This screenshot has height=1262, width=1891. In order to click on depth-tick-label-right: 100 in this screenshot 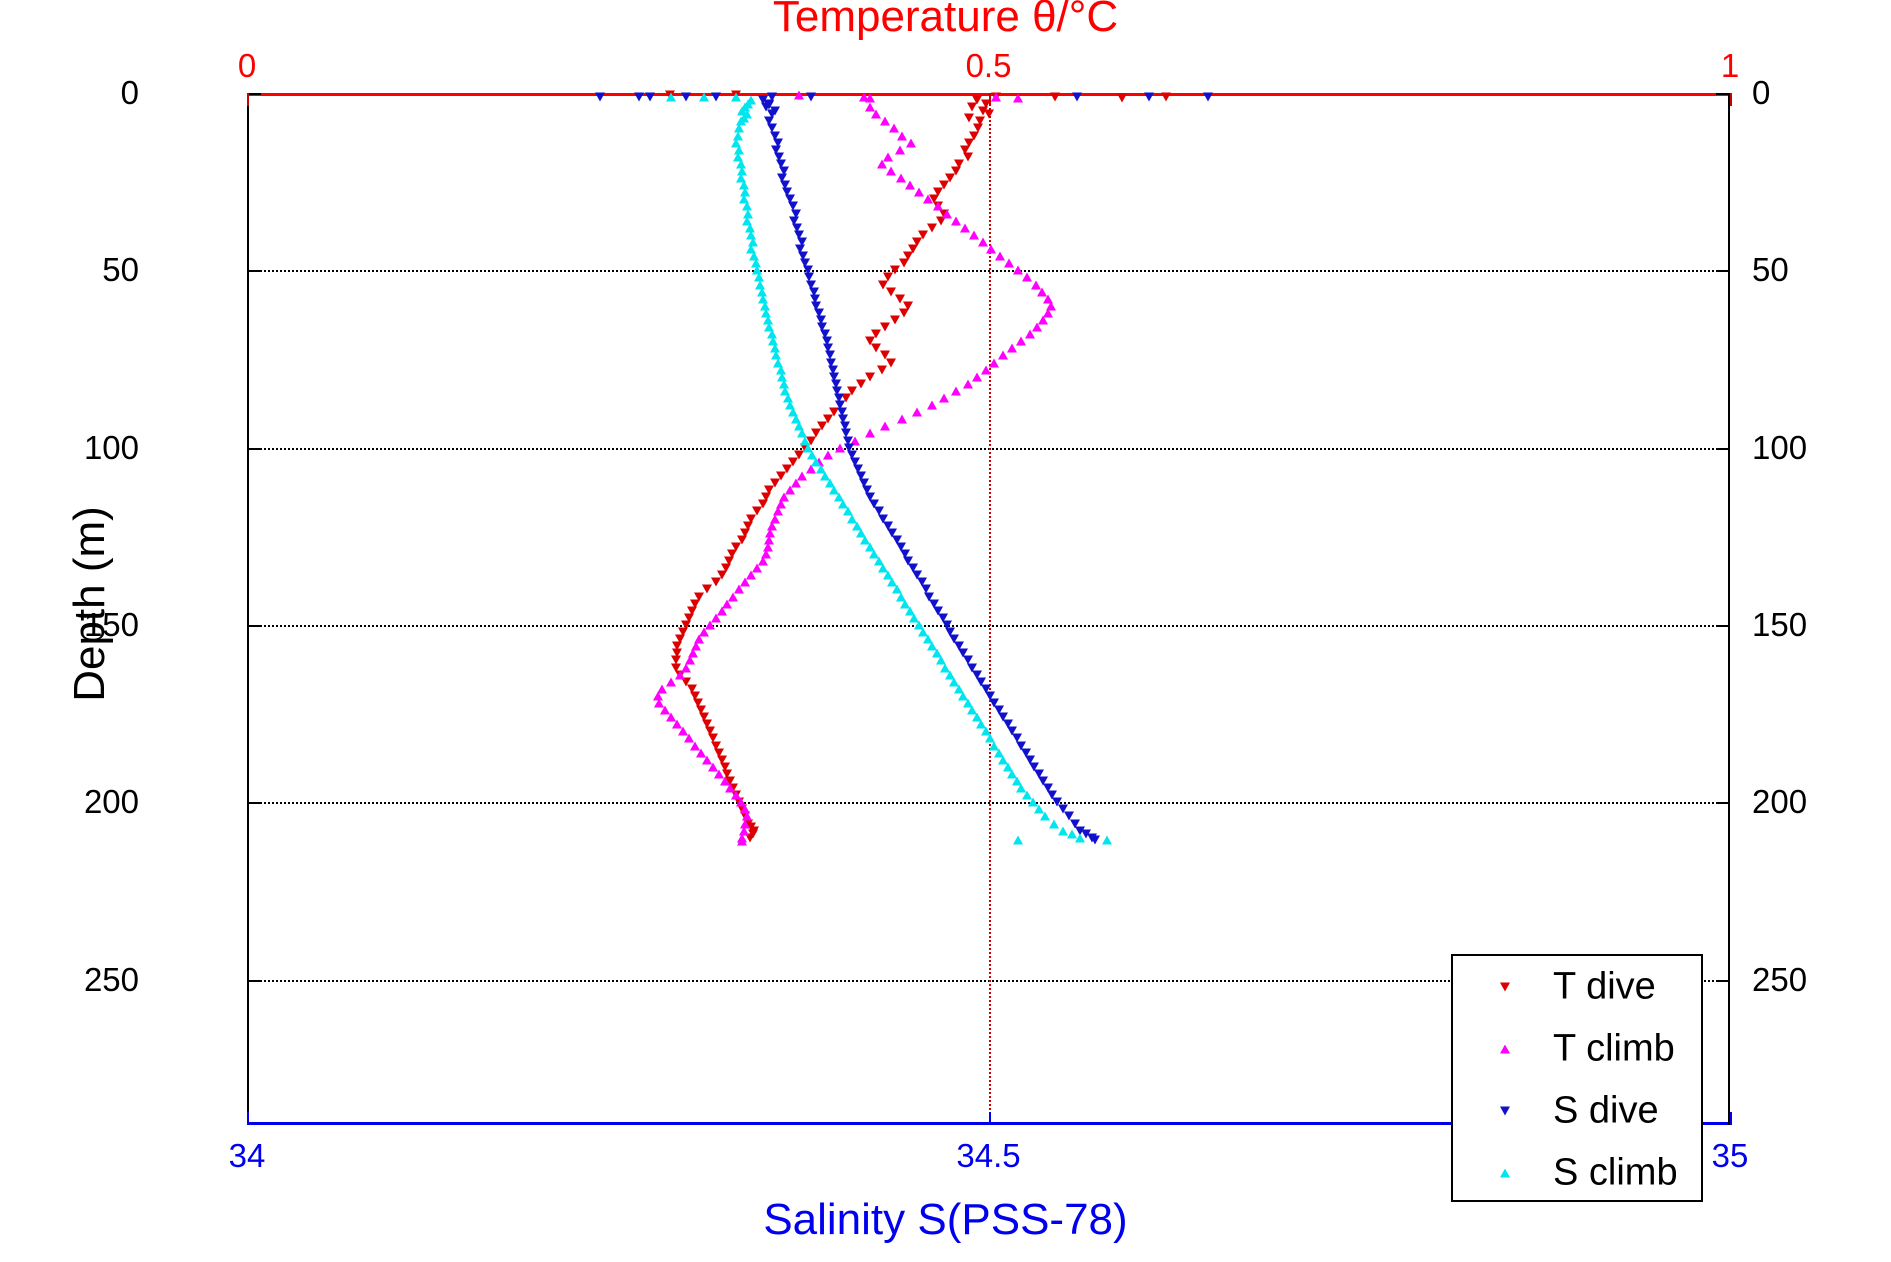, I will do `click(1780, 447)`.